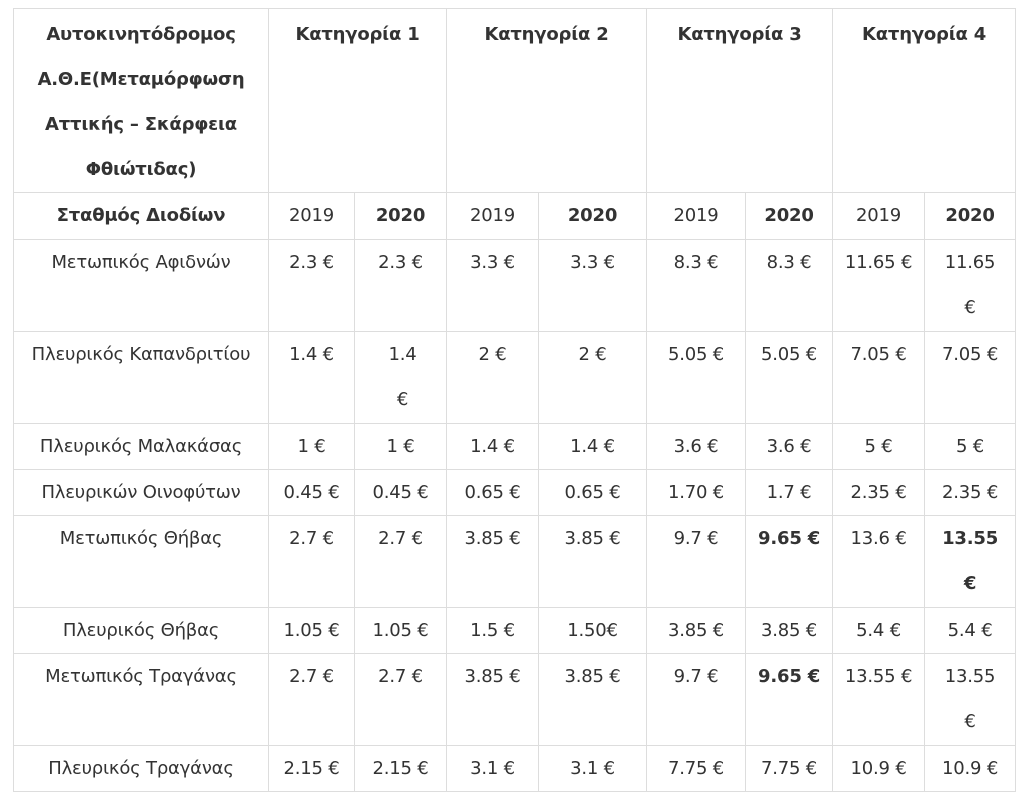 The image size is (1024, 805). What do you see at coordinates (141, 446) in the screenshot?
I see `station-name: Πλευρικός Μαλακάσας` at bounding box center [141, 446].